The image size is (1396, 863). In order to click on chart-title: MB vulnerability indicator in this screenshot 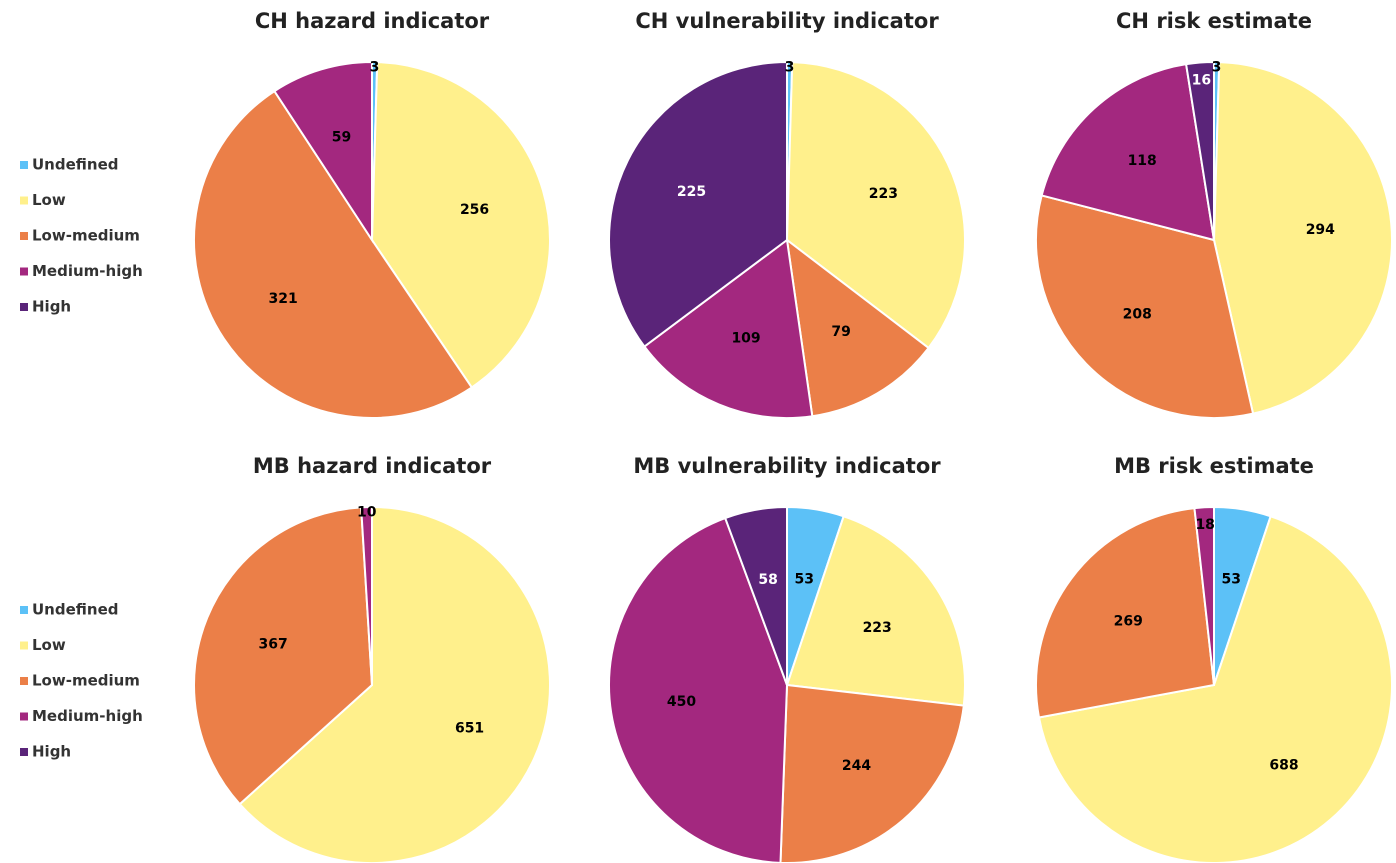, I will do `click(787, 466)`.